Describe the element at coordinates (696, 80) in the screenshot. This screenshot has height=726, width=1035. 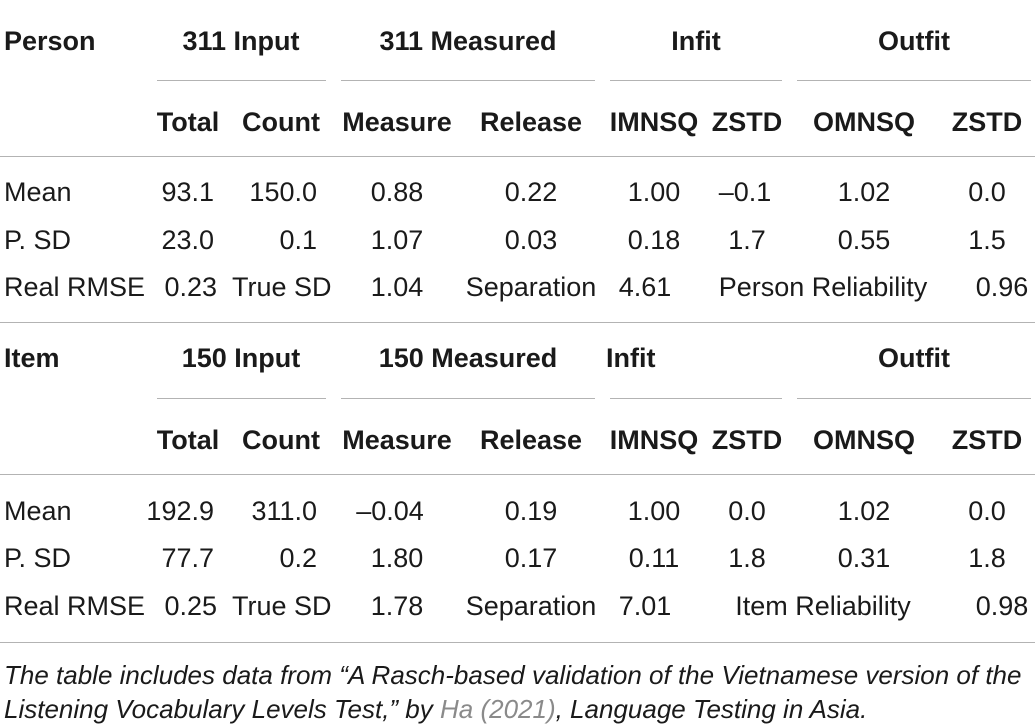
I see `person-infit-rule` at that location.